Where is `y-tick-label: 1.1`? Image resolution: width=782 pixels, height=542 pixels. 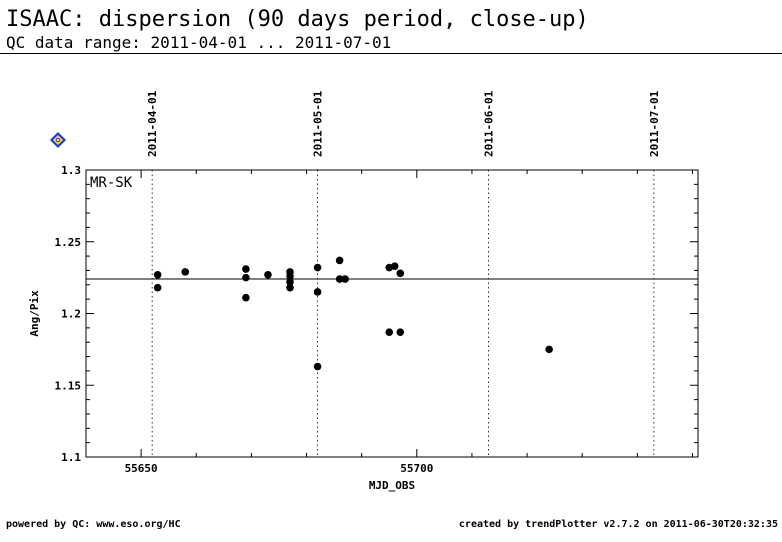
y-tick-label: 1.1 is located at coordinates (71, 457).